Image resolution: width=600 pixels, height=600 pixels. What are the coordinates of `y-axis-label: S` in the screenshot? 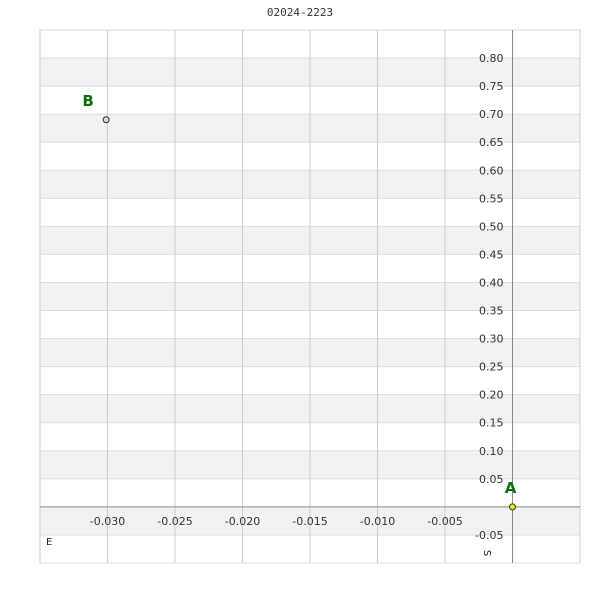 It's located at (486, 553).